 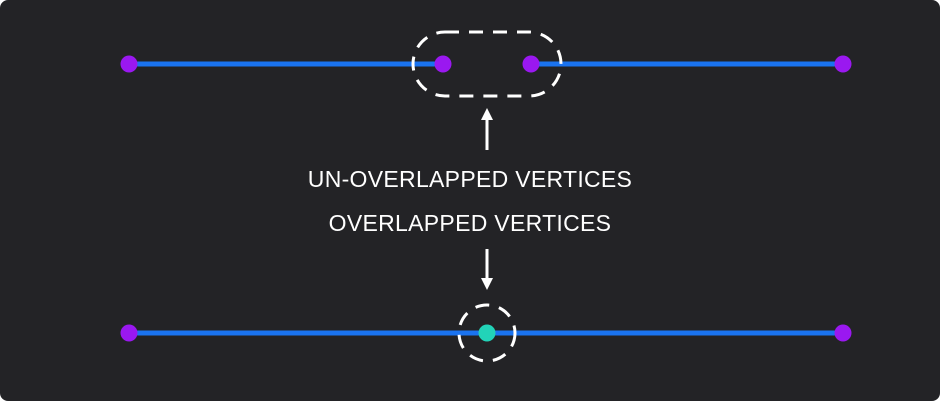 What do you see at coordinates (843, 64) in the screenshot?
I see `top-right-end-vertex` at bounding box center [843, 64].